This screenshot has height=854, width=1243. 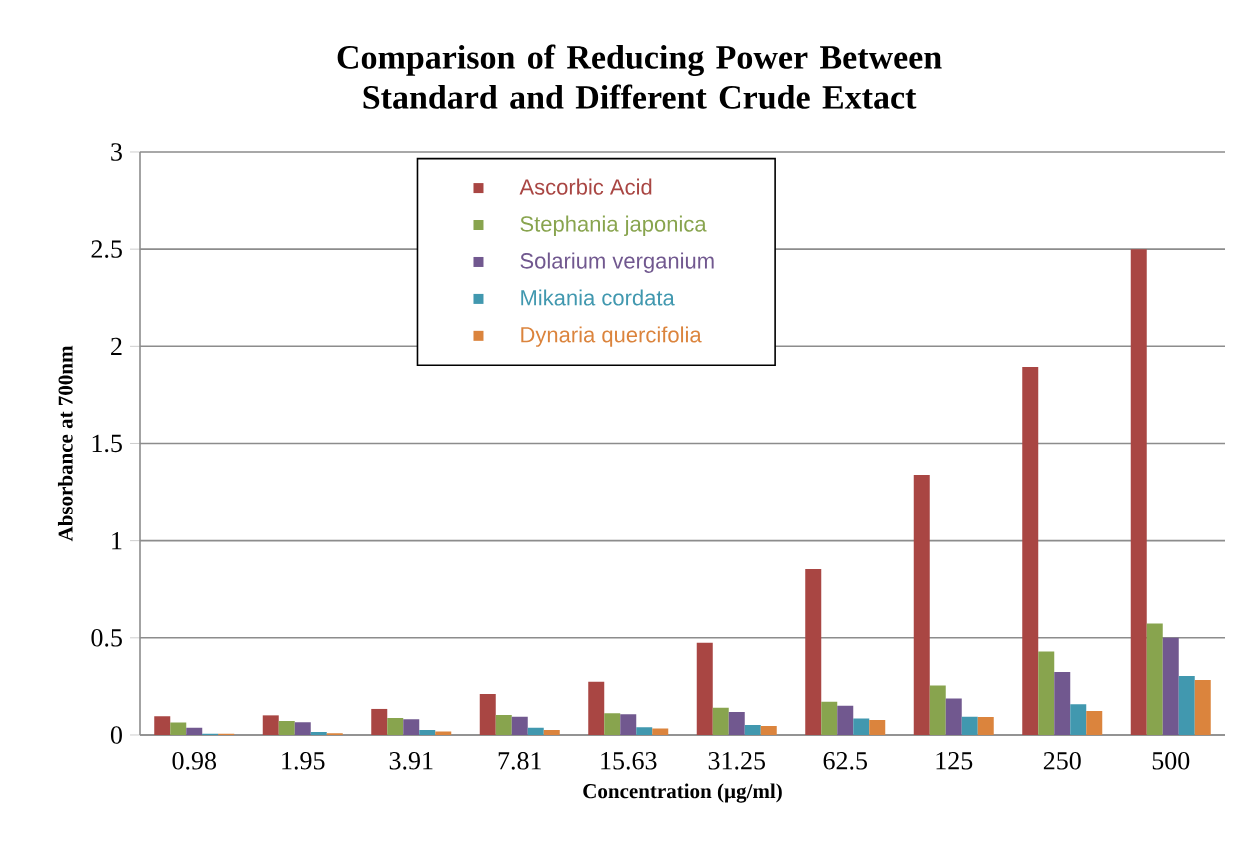 I want to click on y-tick-label: 1, so click(x=117, y=541).